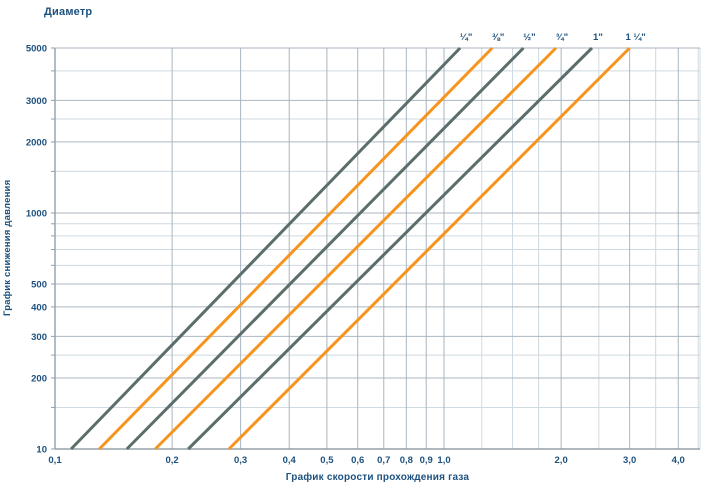 This screenshot has width=706, height=500. What do you see at coordinates (39, 307) in the screenshot?
I see `y-tick-label: 400` at bounding box center [39, 307].